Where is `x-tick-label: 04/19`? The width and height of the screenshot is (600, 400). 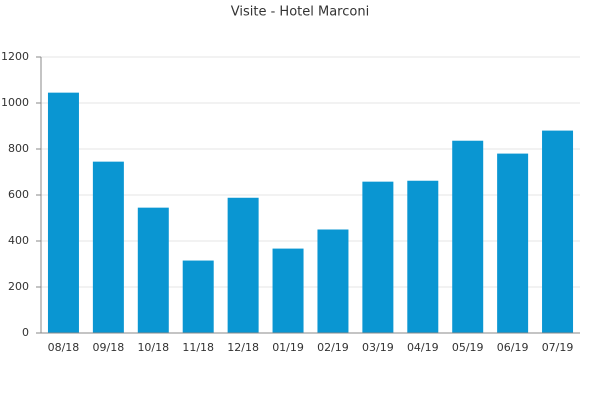 x-tick-label: 04/19 is located at coordinates (423, 347).